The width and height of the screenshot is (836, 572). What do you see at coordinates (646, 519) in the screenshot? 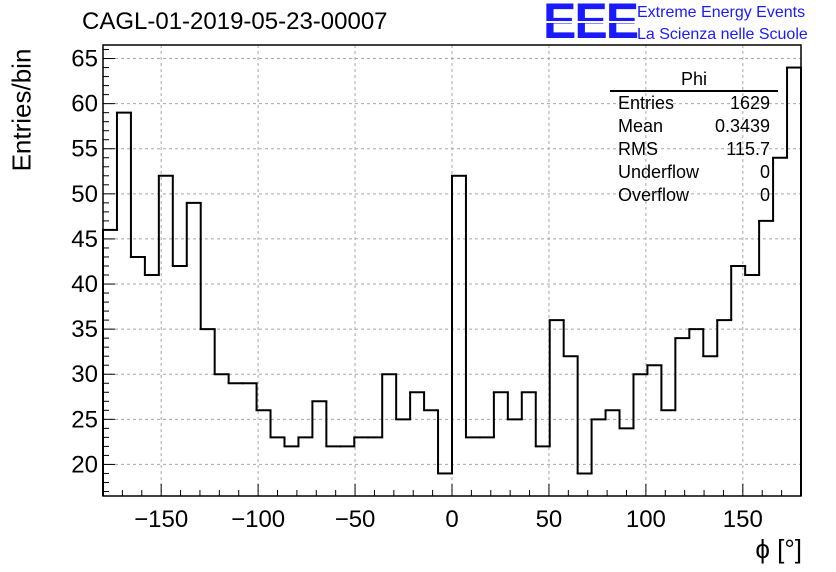
I see `x-tick-label: 100` at bounding box center [646, 519].